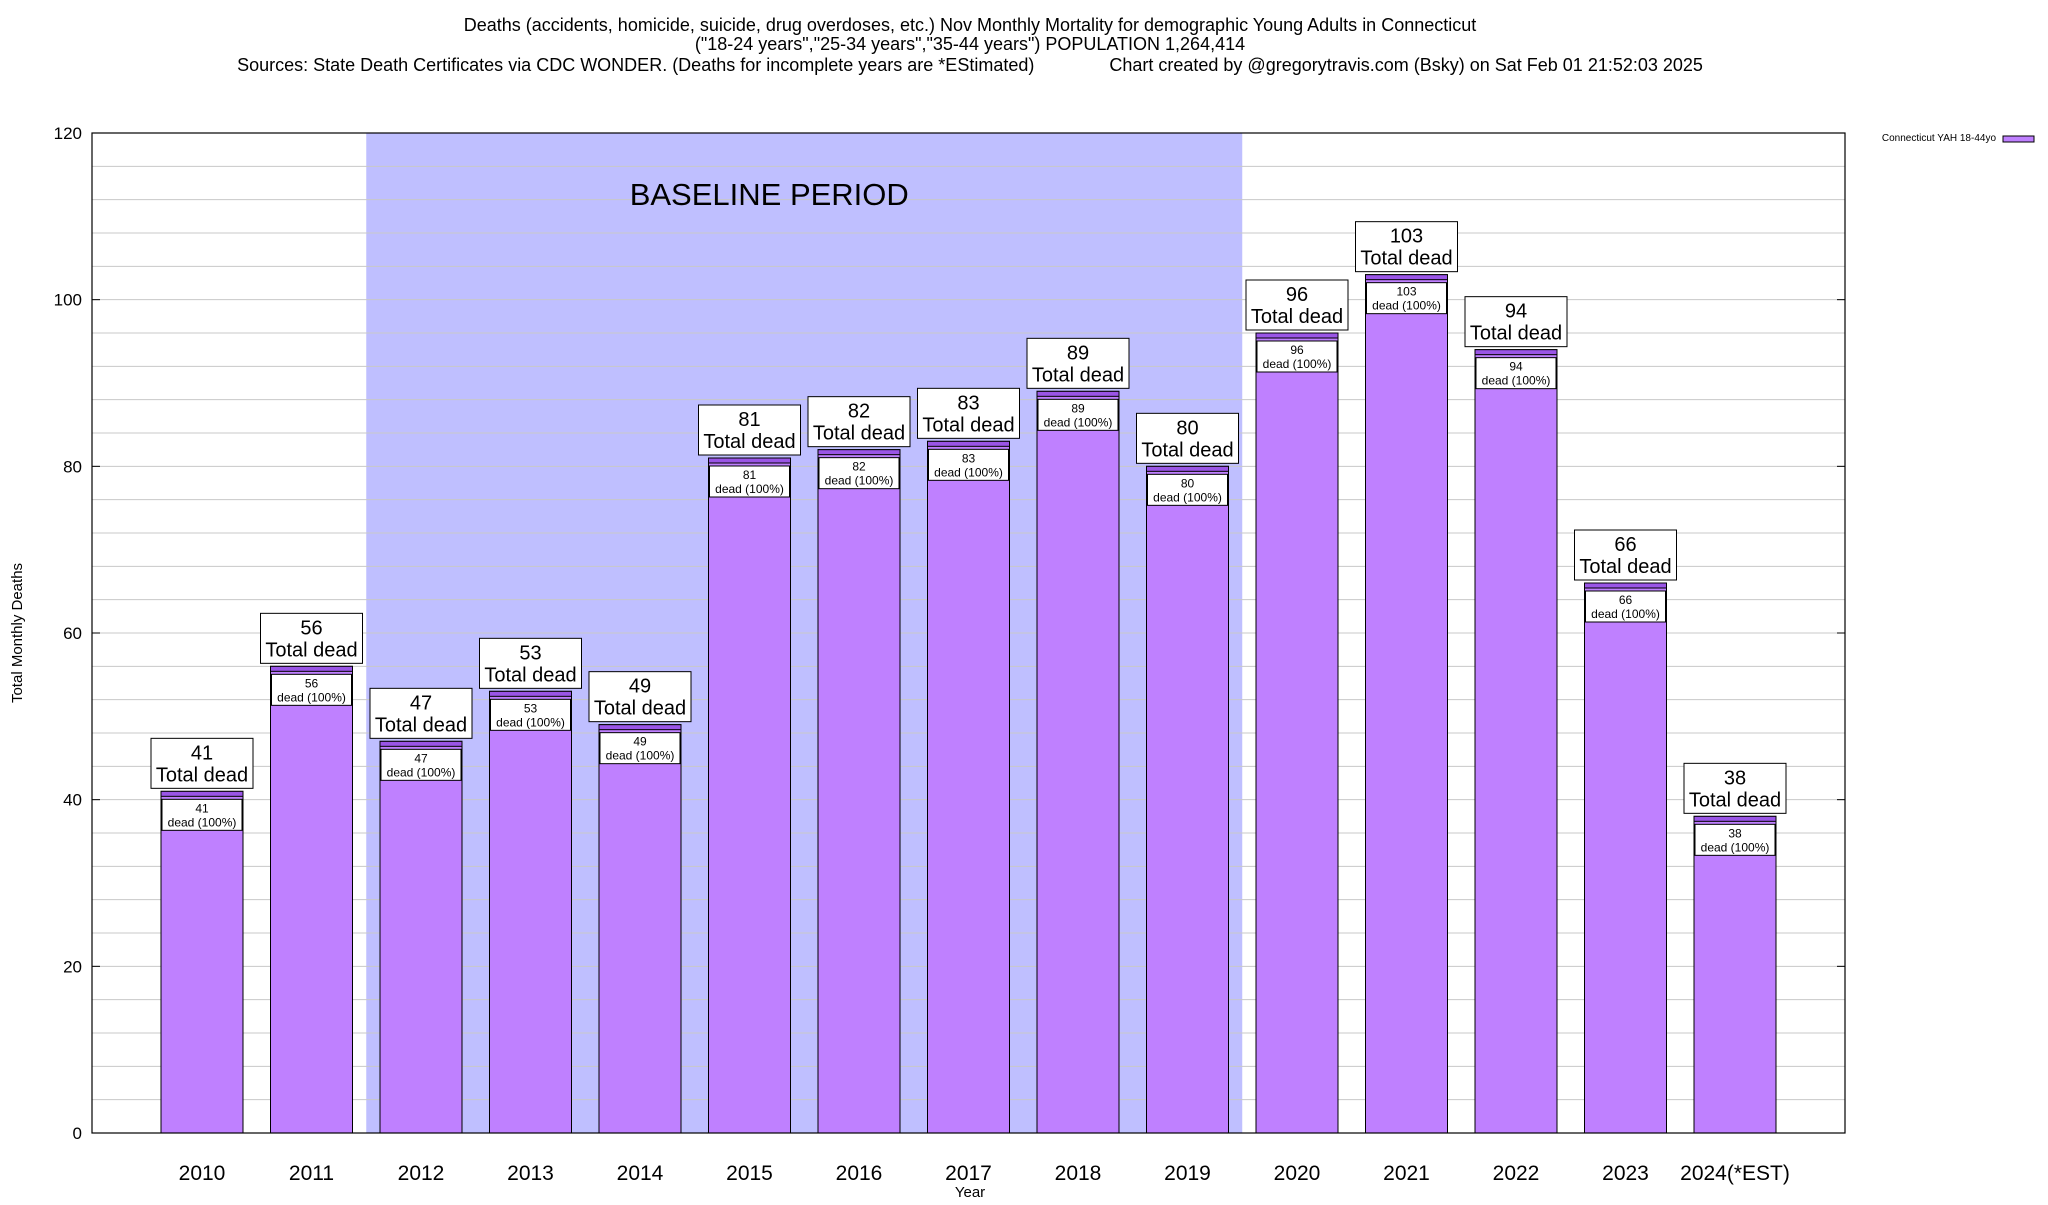 The image size is (2048, 1205). What do you see at coordinates (969, 458) in the screenshot?
I see `inner-label-value: 83` at bounding box center [969, 458].